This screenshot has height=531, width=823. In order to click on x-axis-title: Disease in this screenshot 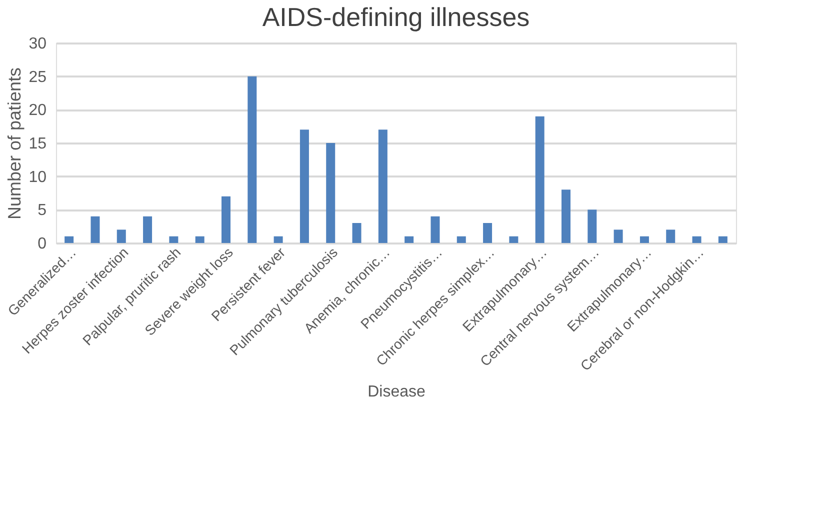, I will do `click(397, 392)`.